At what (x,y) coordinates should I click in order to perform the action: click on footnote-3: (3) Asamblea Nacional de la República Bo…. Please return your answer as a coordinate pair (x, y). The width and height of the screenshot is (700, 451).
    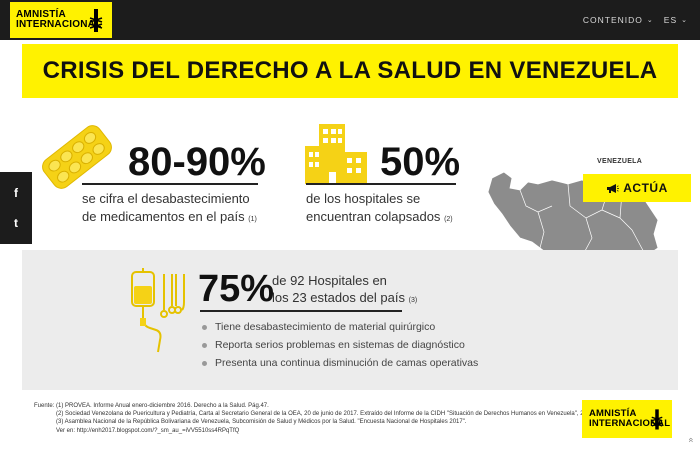
    Looking at the image, I should click on (261, 422).